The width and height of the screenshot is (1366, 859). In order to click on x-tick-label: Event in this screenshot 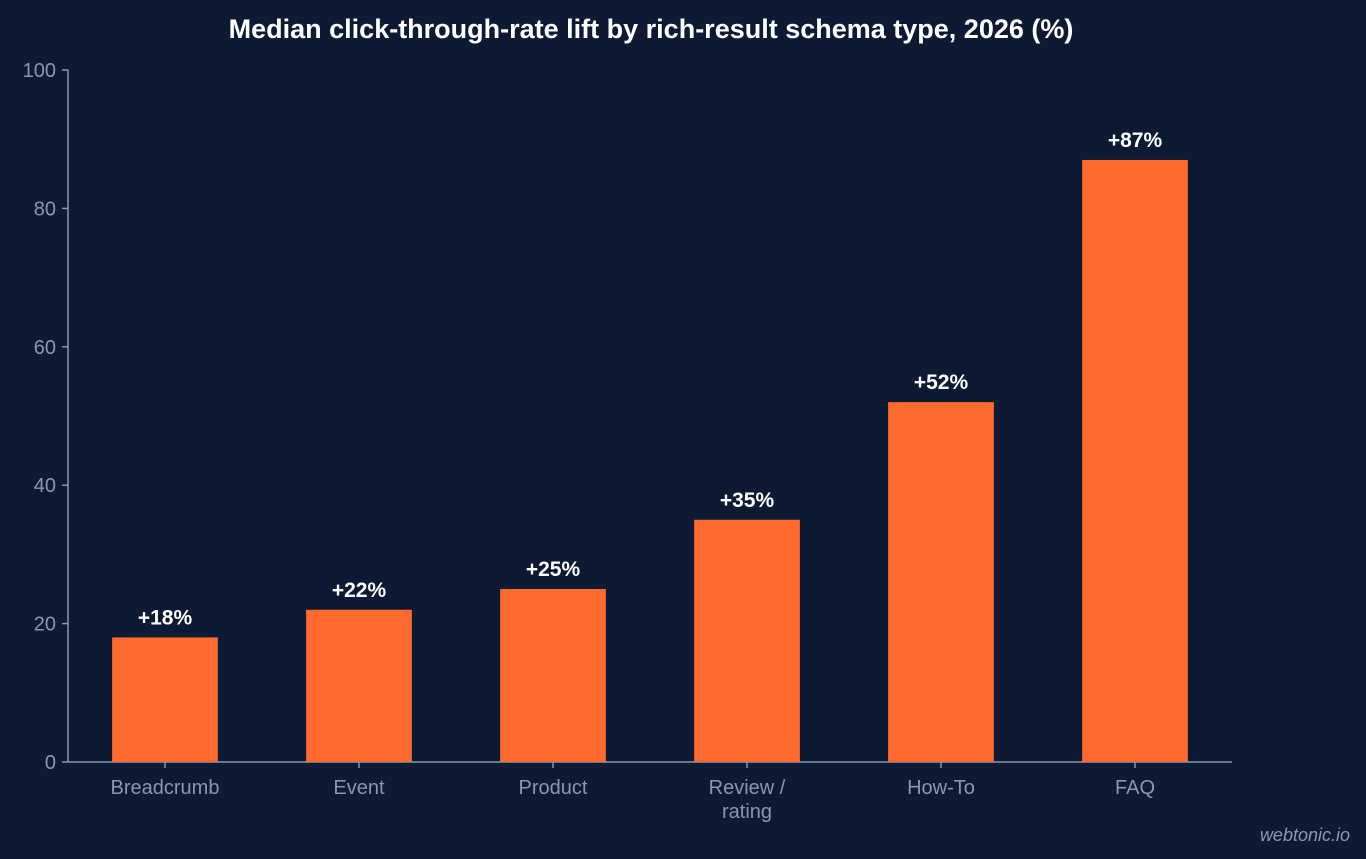, I will do `click(359, 788)`.